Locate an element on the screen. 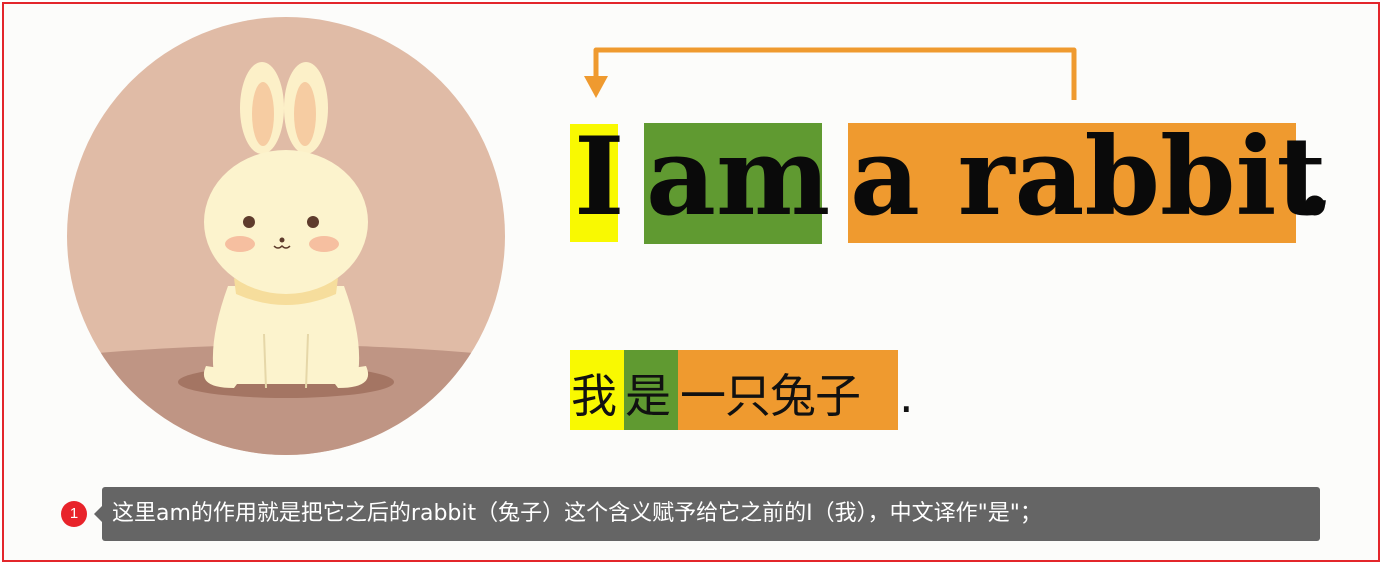 Image resolution: width=1386 pixels, height=568 pixels. english-word-am: am is located at coordinates (738, 177).